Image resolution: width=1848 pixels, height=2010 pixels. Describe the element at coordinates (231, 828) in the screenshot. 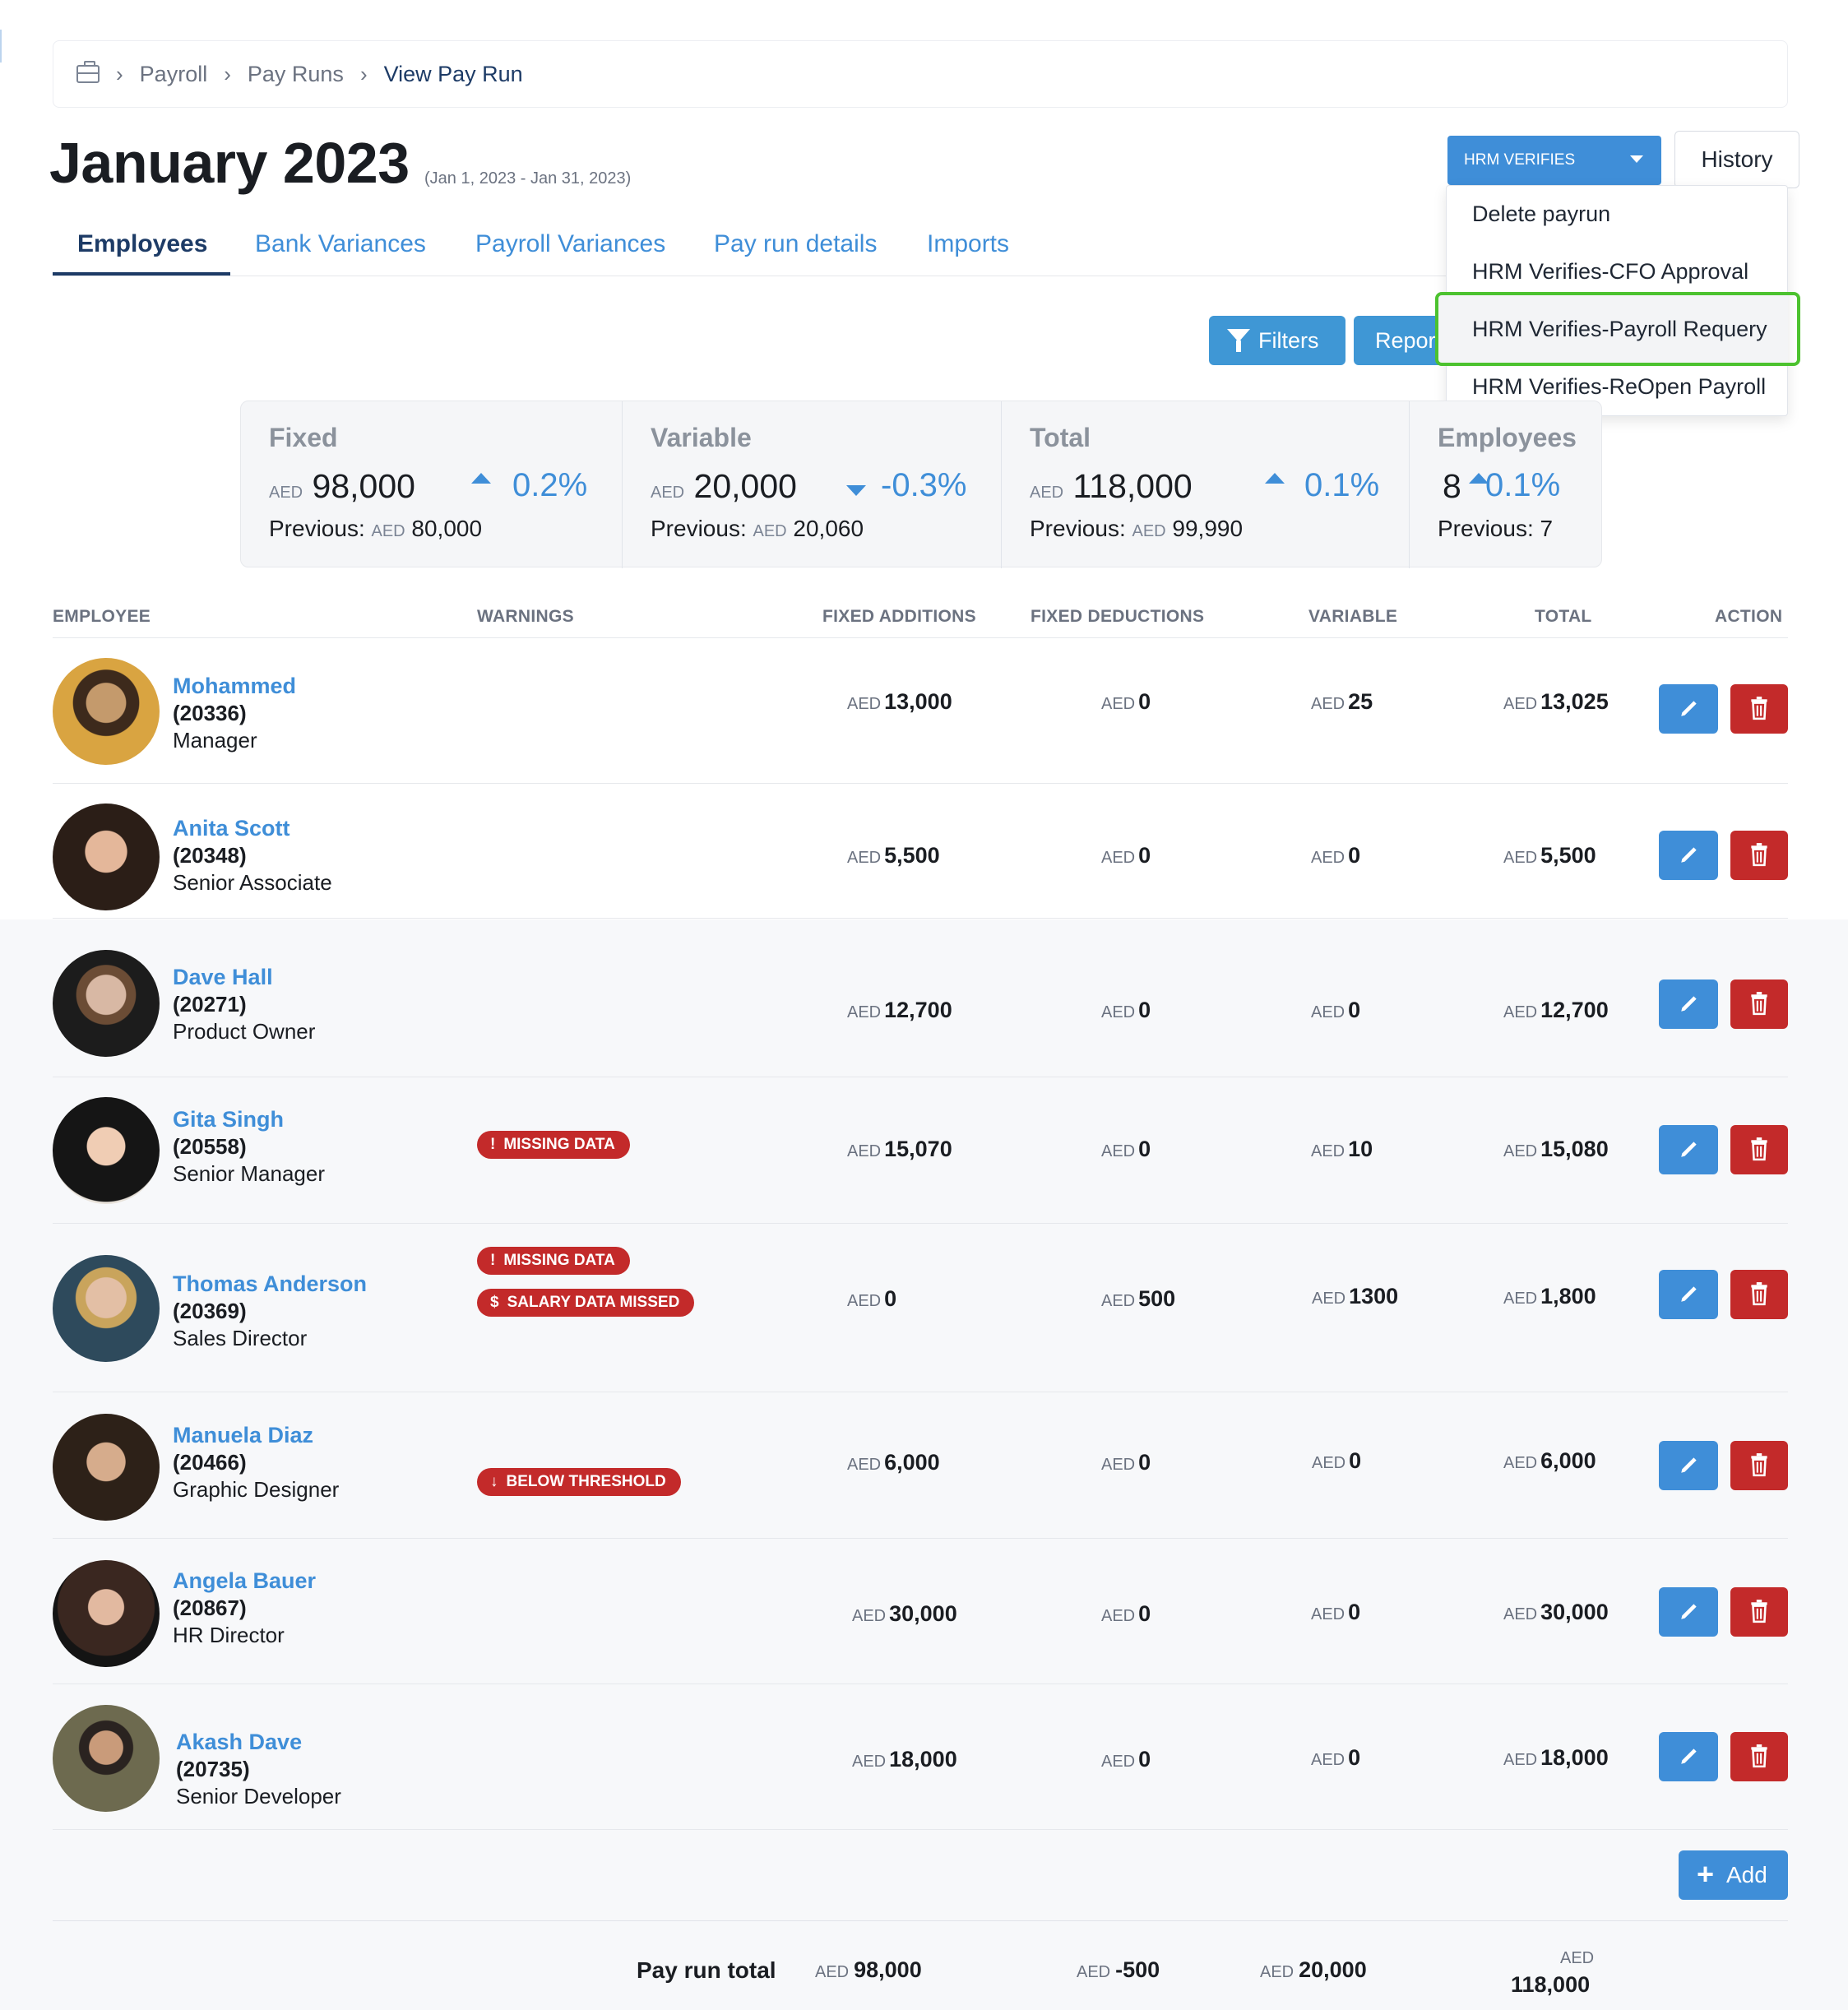

I see `employee-name-link: Anita Scott` at that location.